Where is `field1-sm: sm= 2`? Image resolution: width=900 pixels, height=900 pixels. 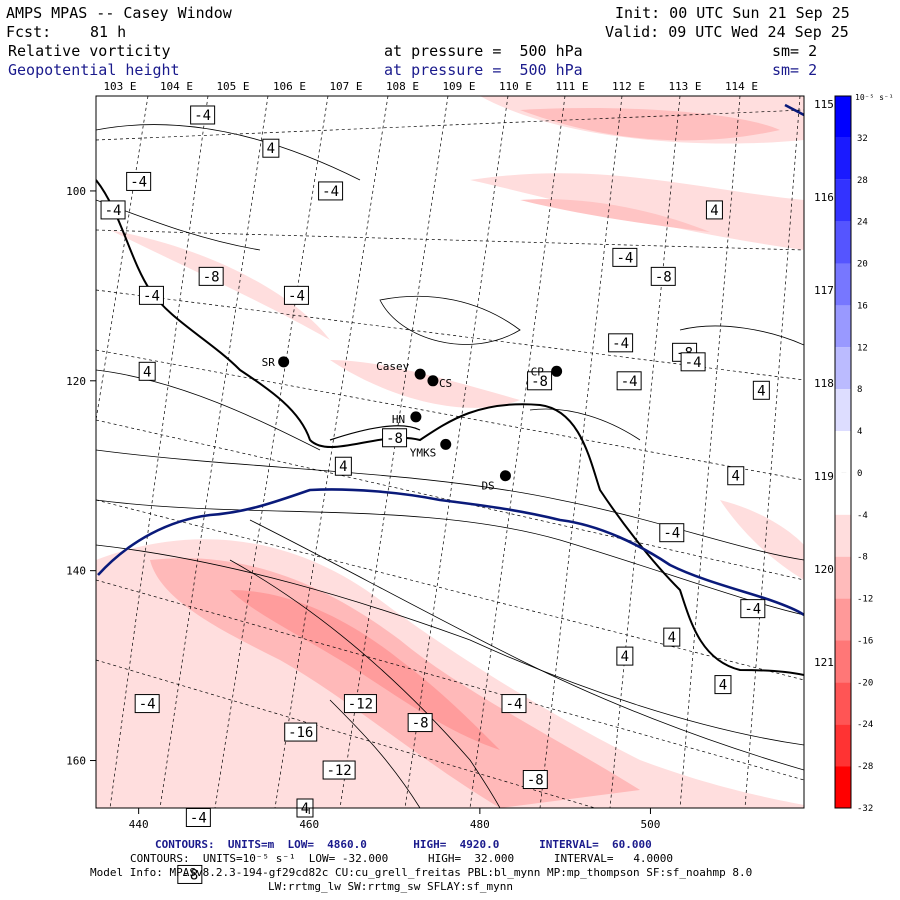 field1-sm: sm= 2 is located at coordinates (795, 51).